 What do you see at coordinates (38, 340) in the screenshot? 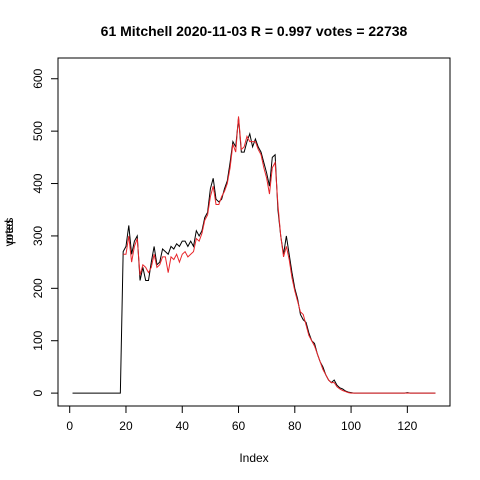
I see `y-tick-label: 100` at bounding box center [38, 340].